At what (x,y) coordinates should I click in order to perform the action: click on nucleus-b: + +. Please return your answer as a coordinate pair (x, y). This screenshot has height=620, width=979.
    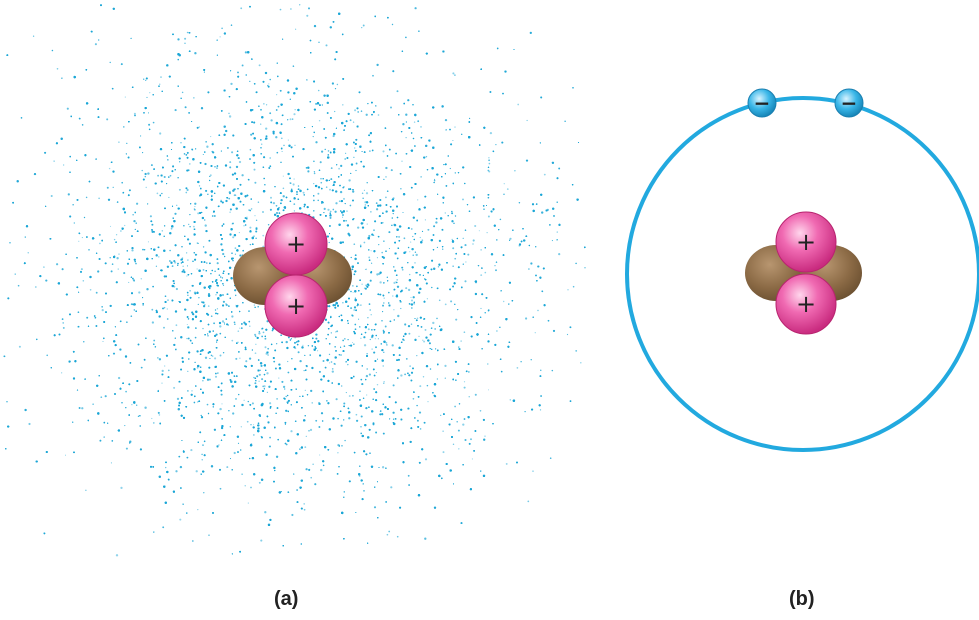
    Looking at the image, I should click on (803, 273).